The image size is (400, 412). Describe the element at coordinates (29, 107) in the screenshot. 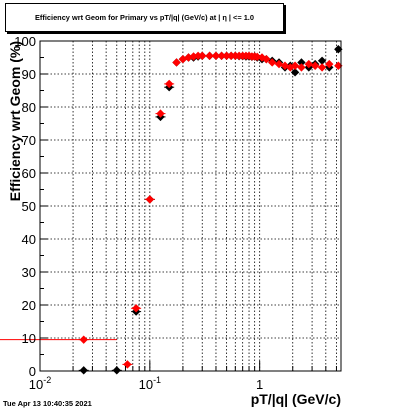

I see `y-tick-label: 80` at that location.